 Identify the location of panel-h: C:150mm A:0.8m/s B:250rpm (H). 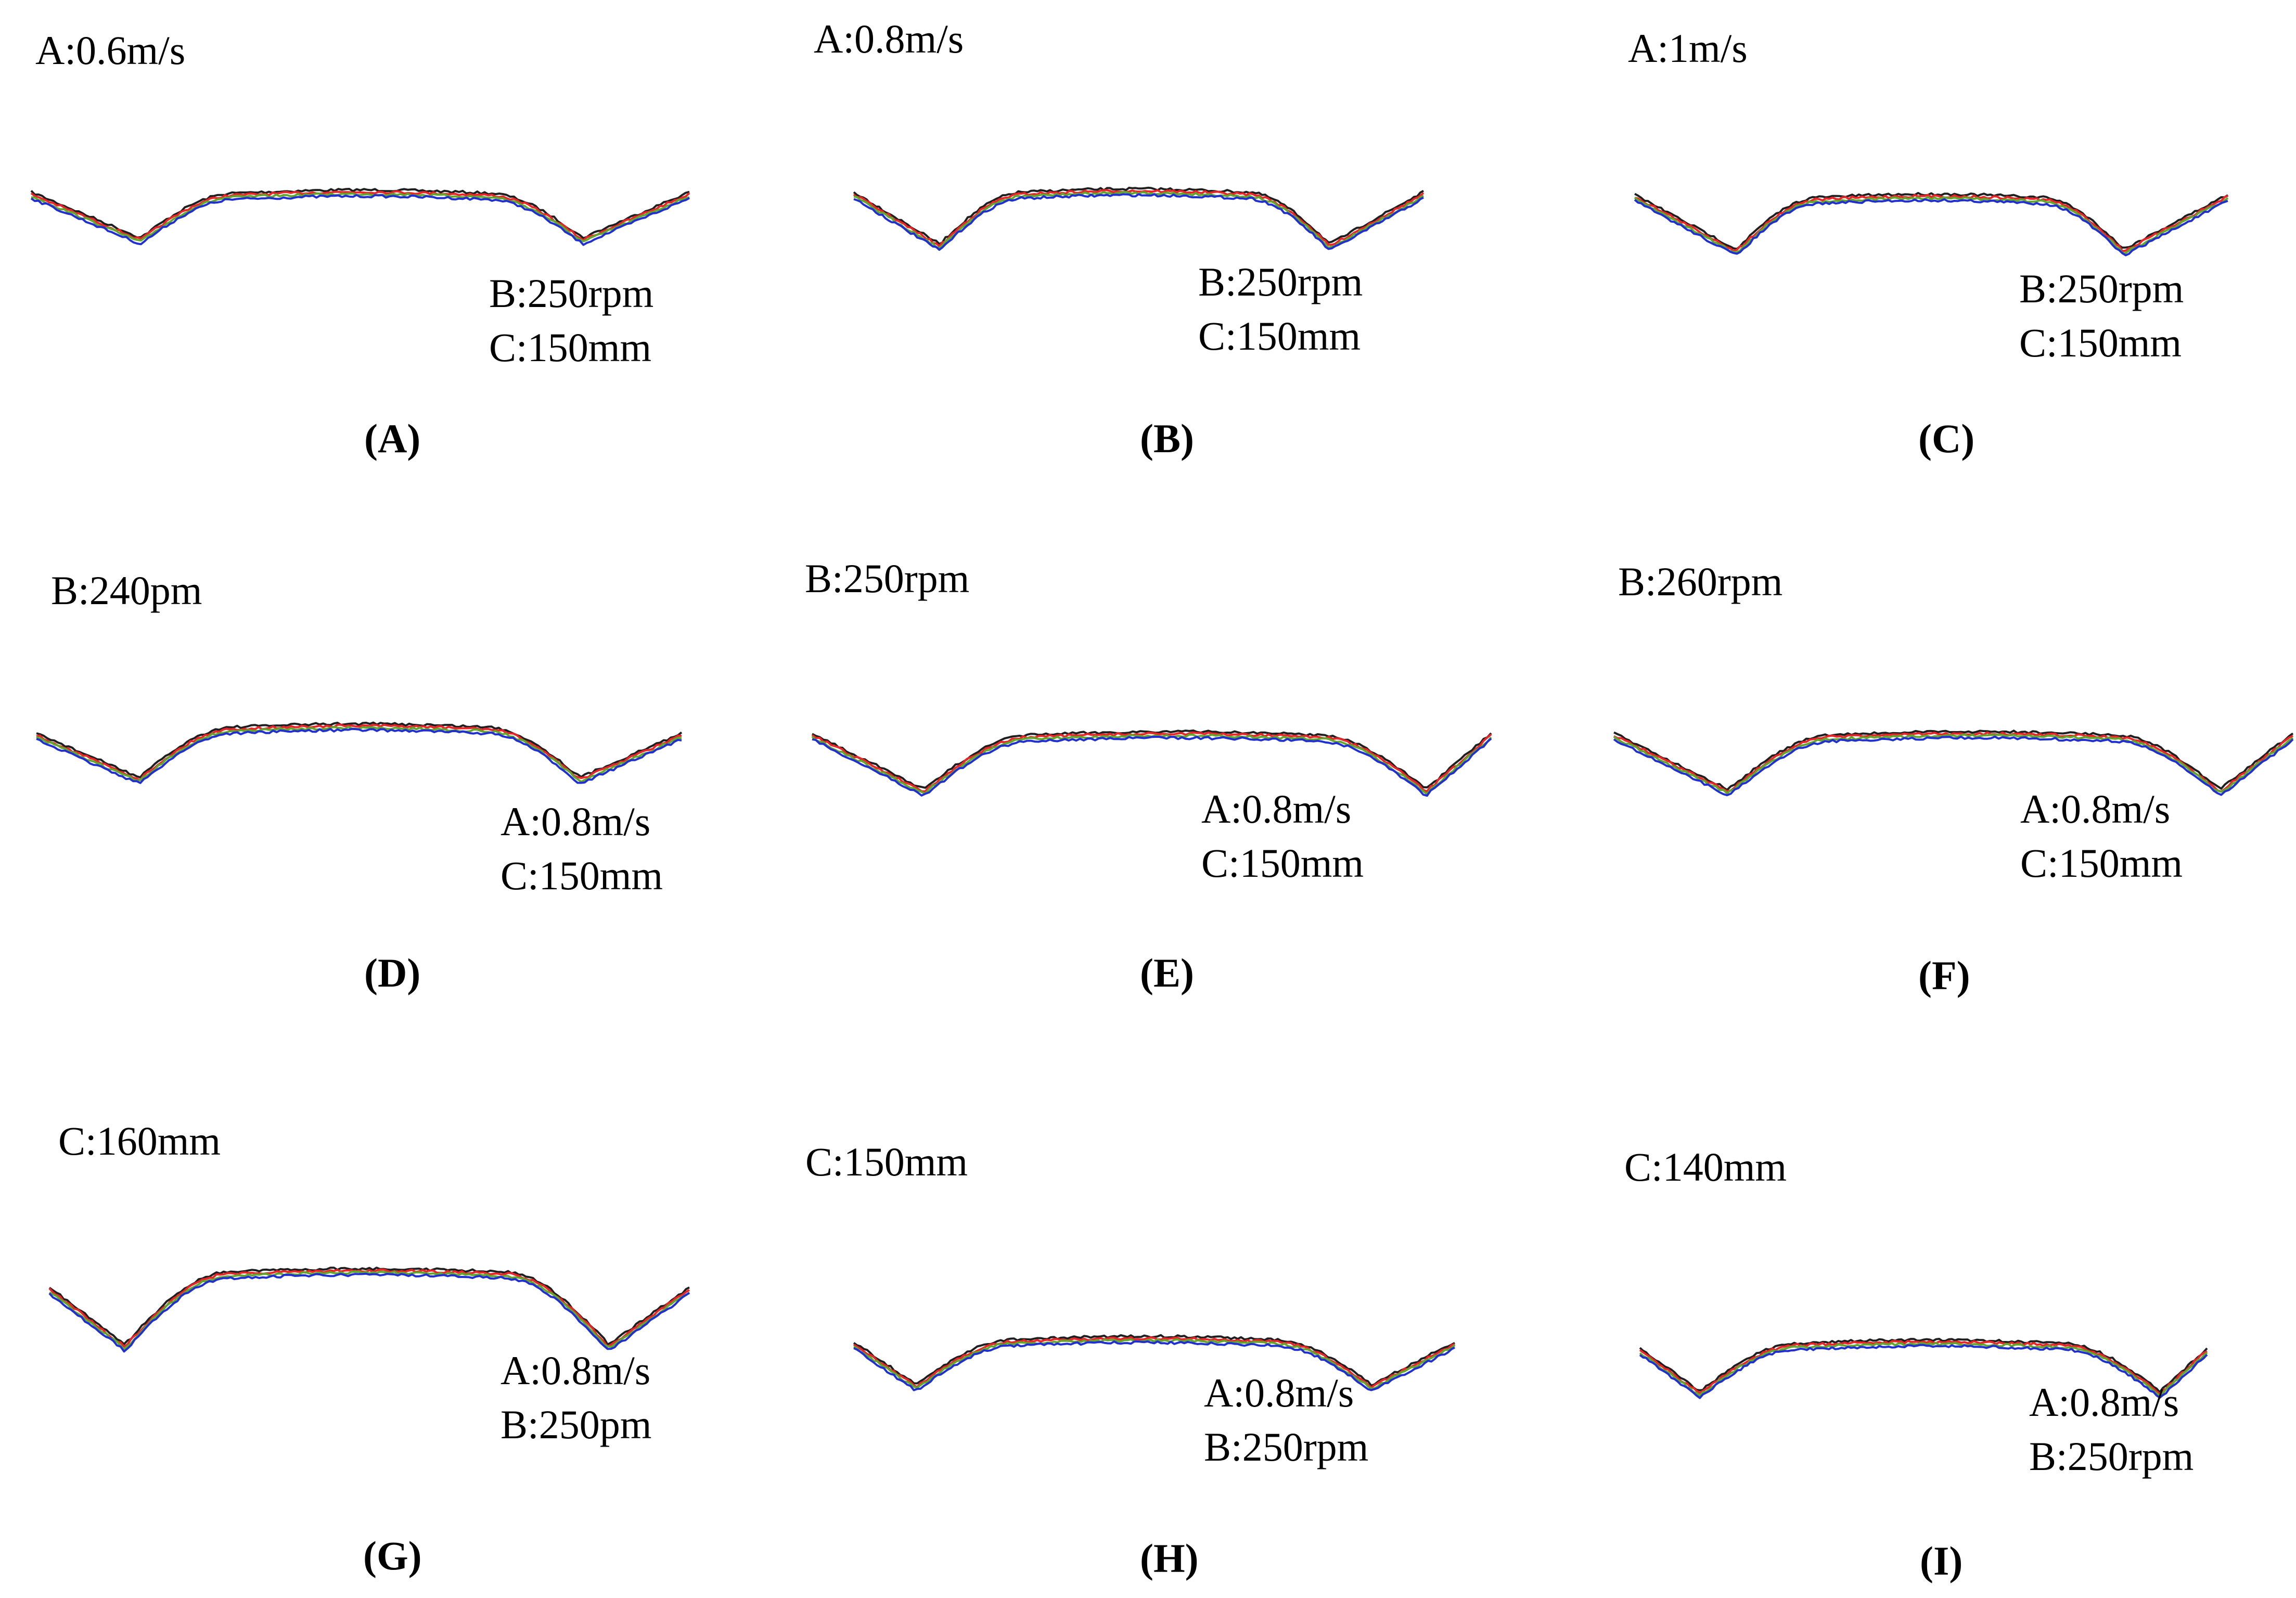
(1148, 1332).